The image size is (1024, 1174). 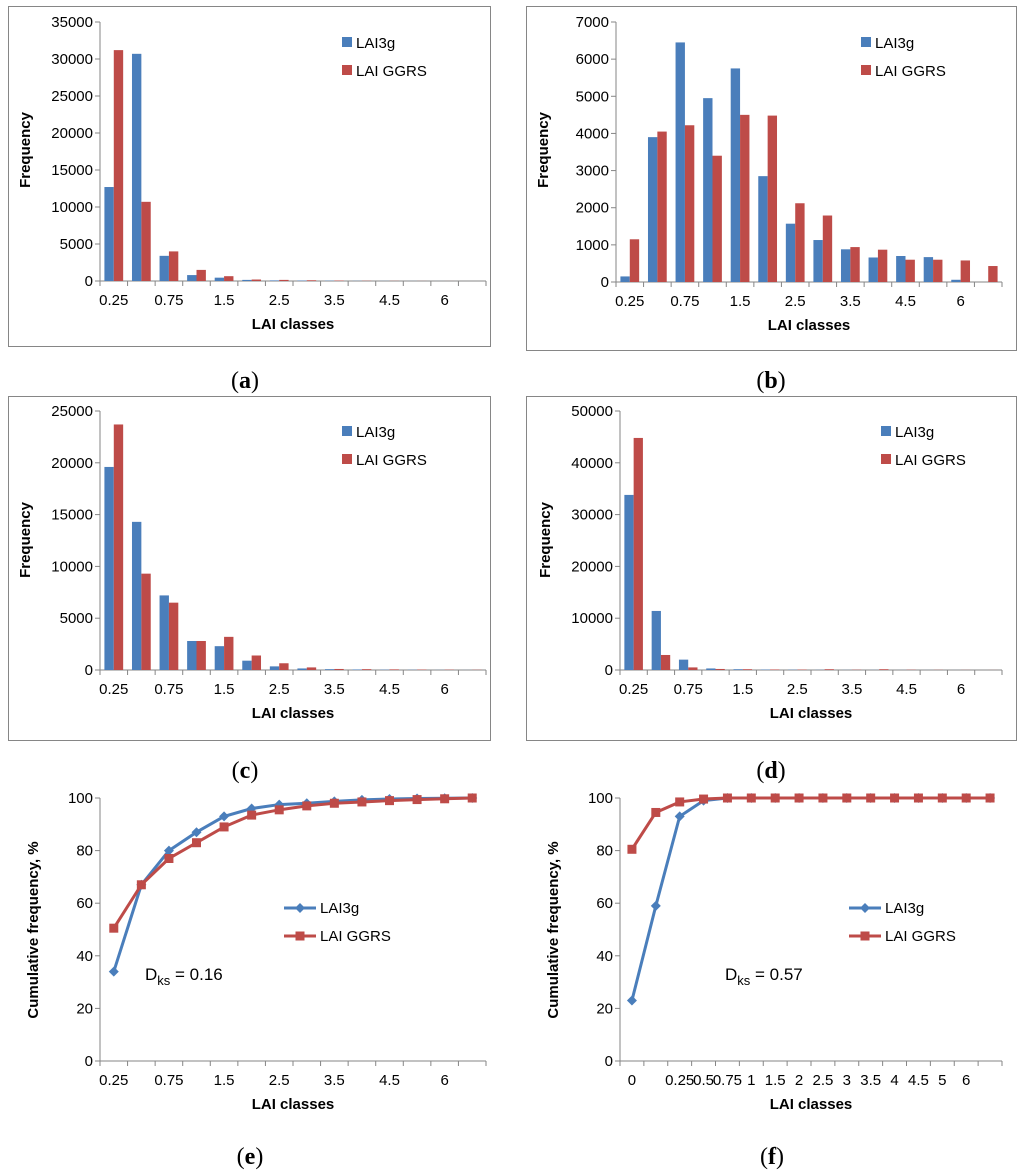 What do you see at coordinates (592, 171) in the screenshot?
I see `y-tick-label: 3000` at bounding box center [592, 171].